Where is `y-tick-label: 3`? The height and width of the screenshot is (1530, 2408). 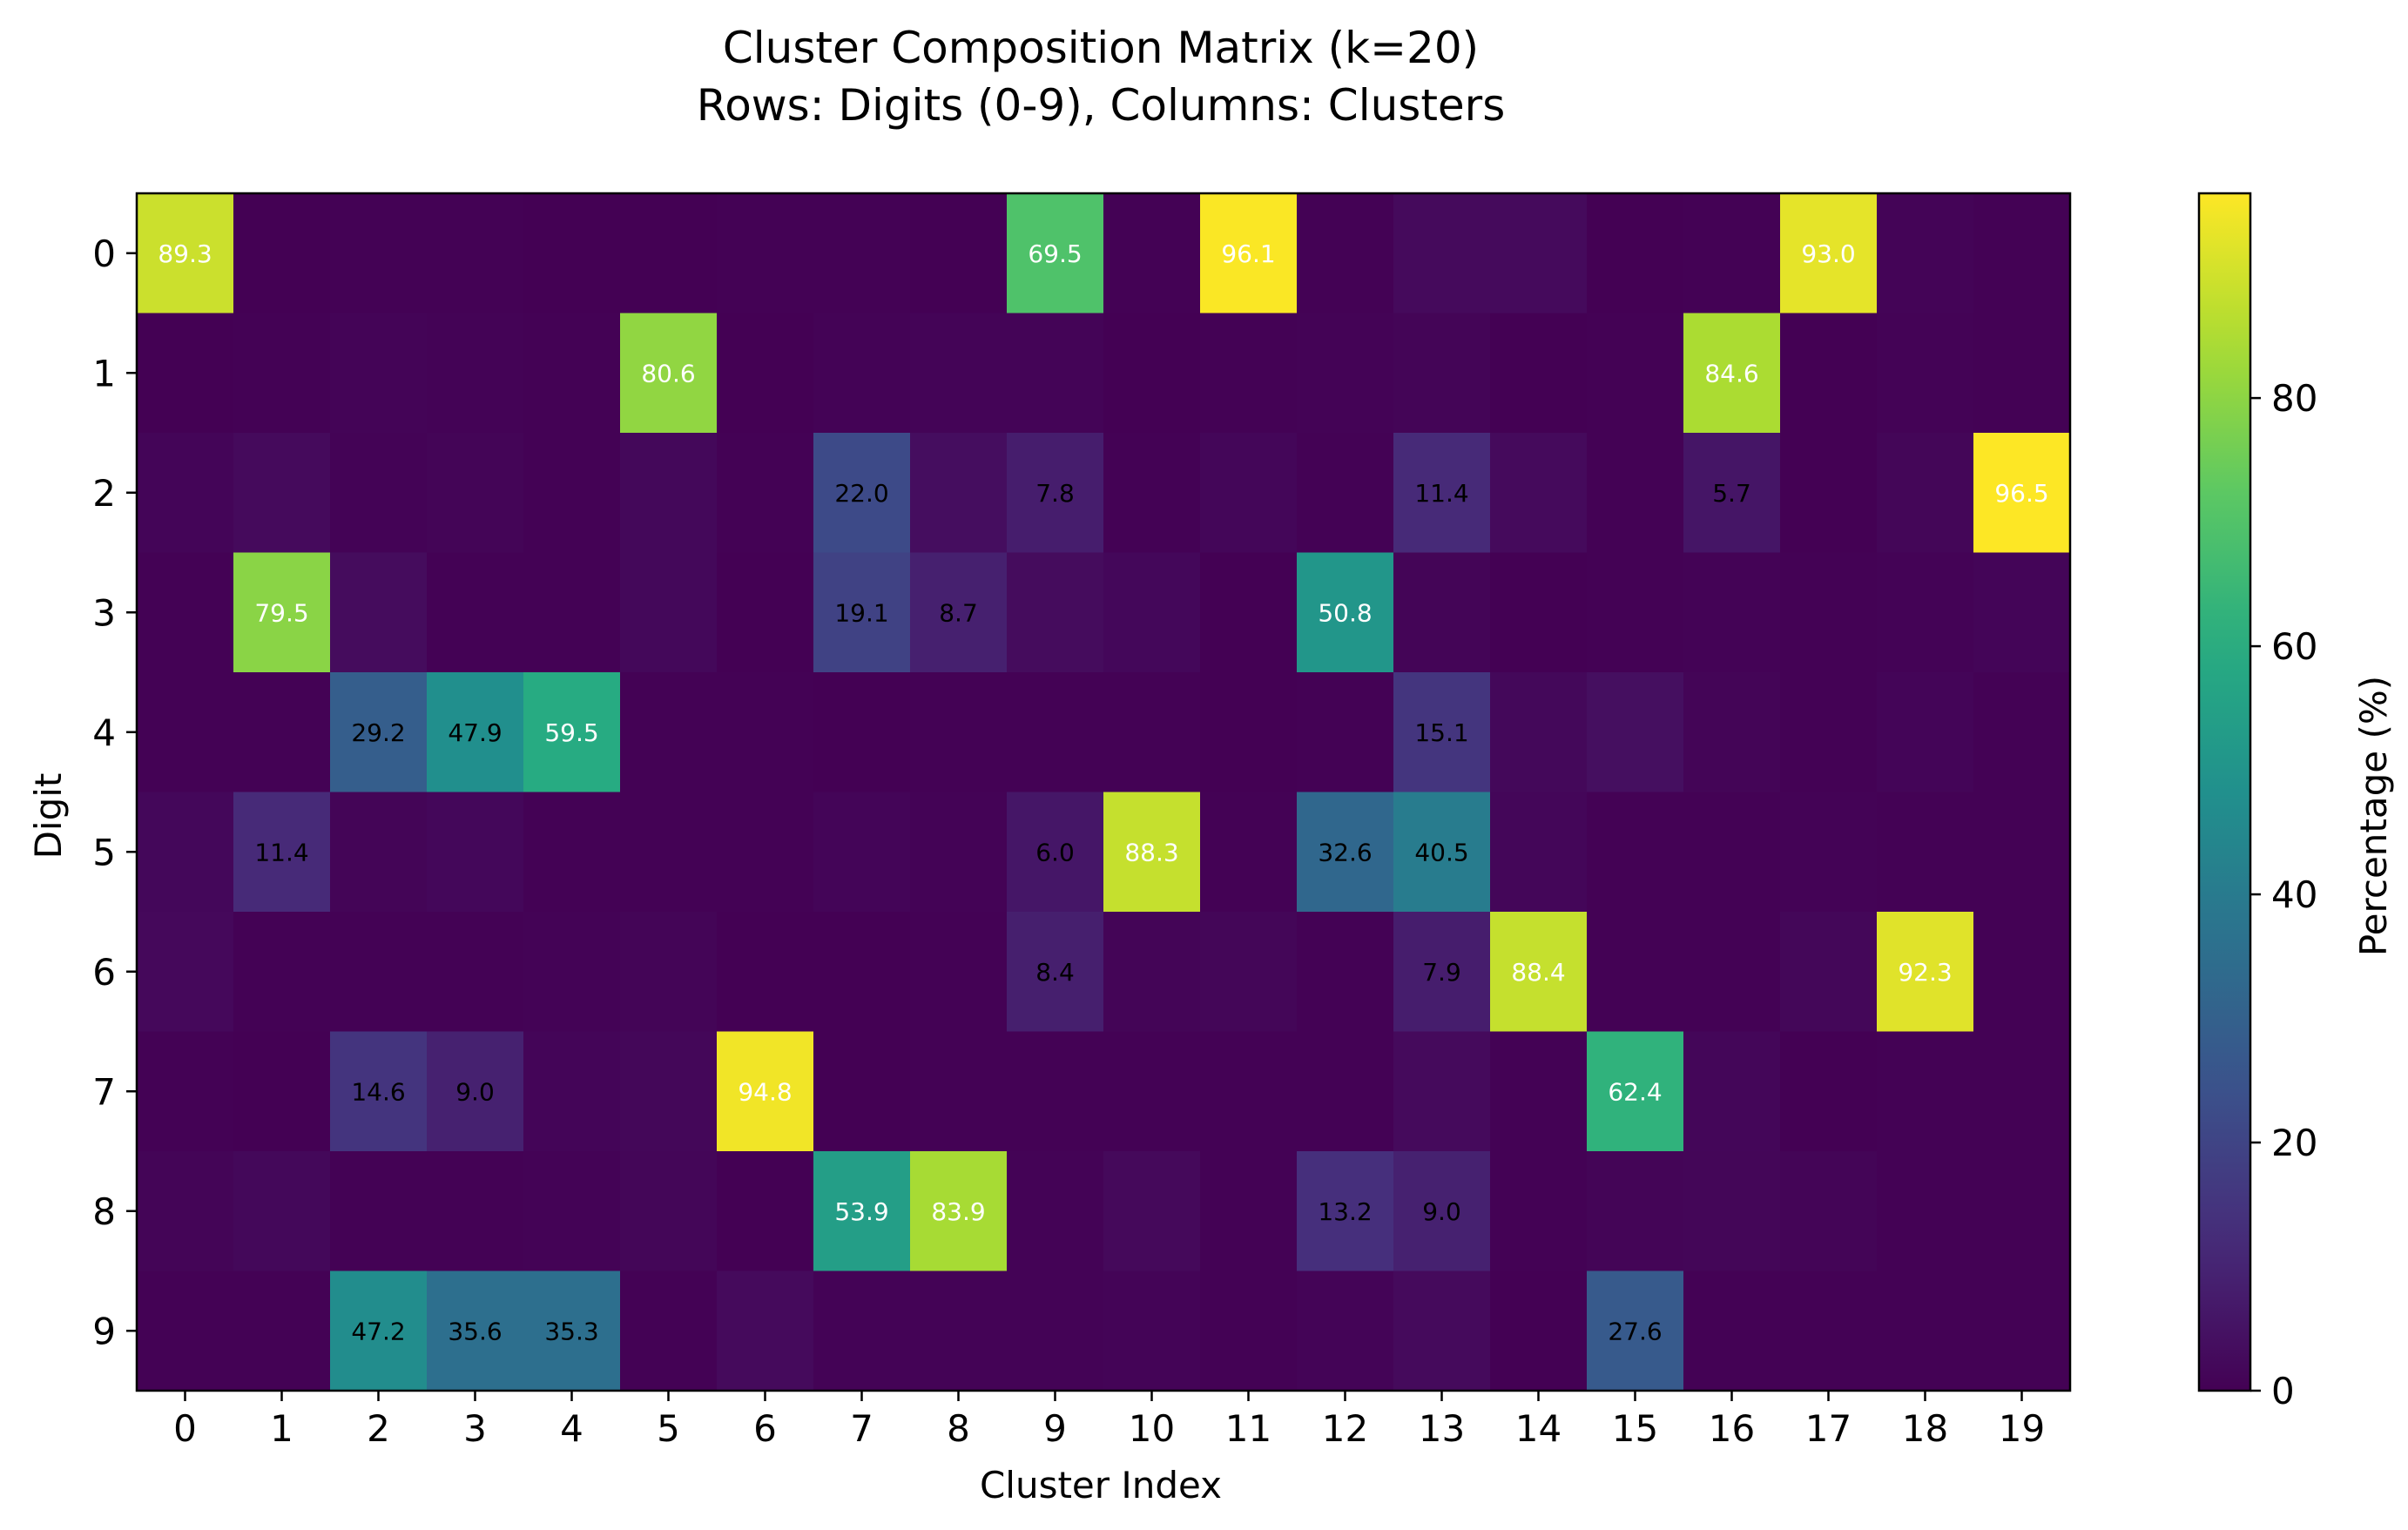
y-tick-label: 3 is located at coordinates (104, 612).